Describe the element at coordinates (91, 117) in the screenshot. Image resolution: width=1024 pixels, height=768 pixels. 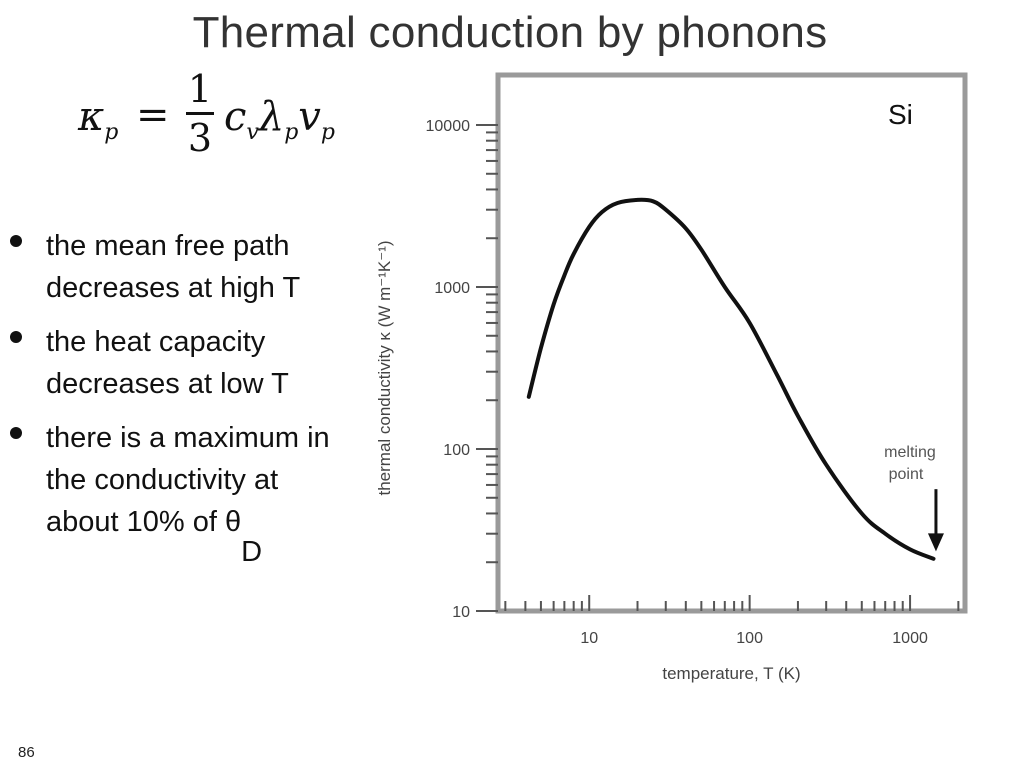
I see `kappa-symbol: κ` at that location.